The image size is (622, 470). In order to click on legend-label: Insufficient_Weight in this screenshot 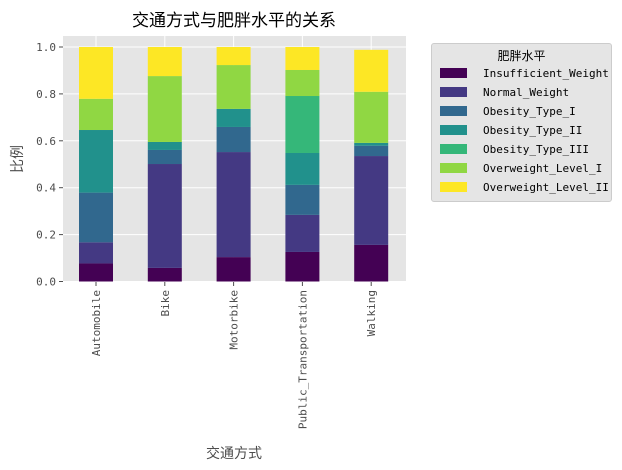, I will do `click(546, 73)`.